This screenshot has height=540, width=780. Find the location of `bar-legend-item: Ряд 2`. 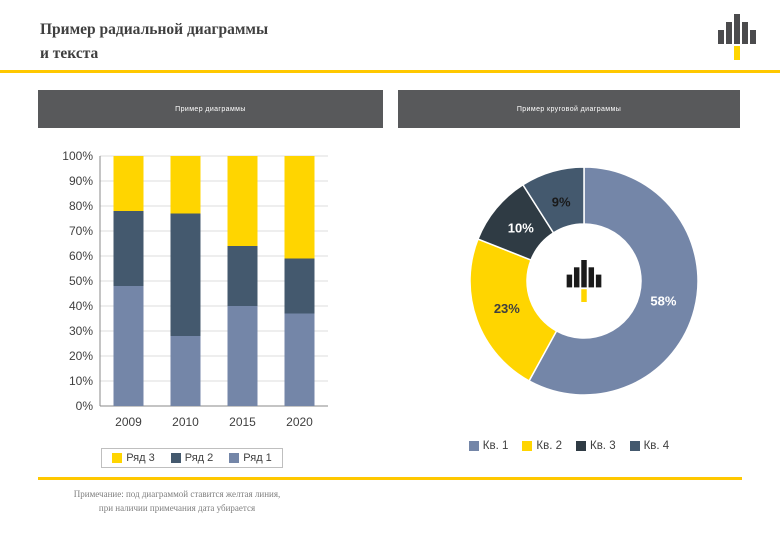

bar-legend-item: Ряд 2 is located at coordinates (192, 458).